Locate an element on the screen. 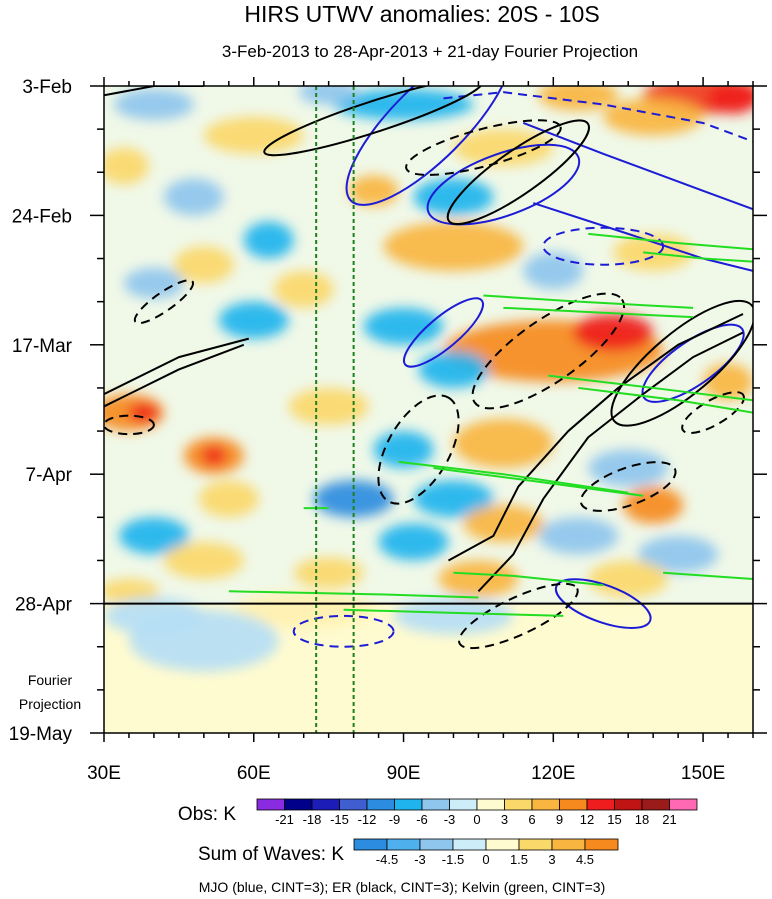  projection-label-line2: Projection is located at coordinates (50, 704).